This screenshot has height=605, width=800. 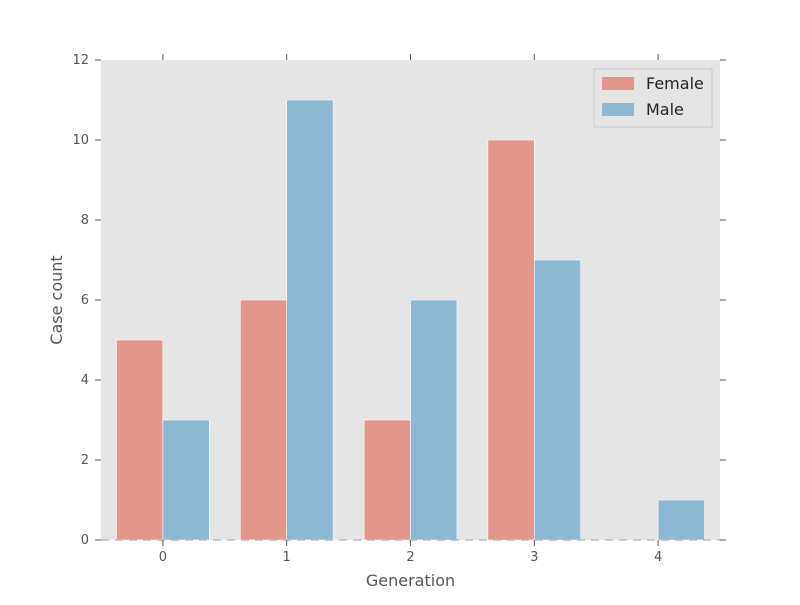 I want to click on legend-label-male: Male, so click(x=665, y=109).